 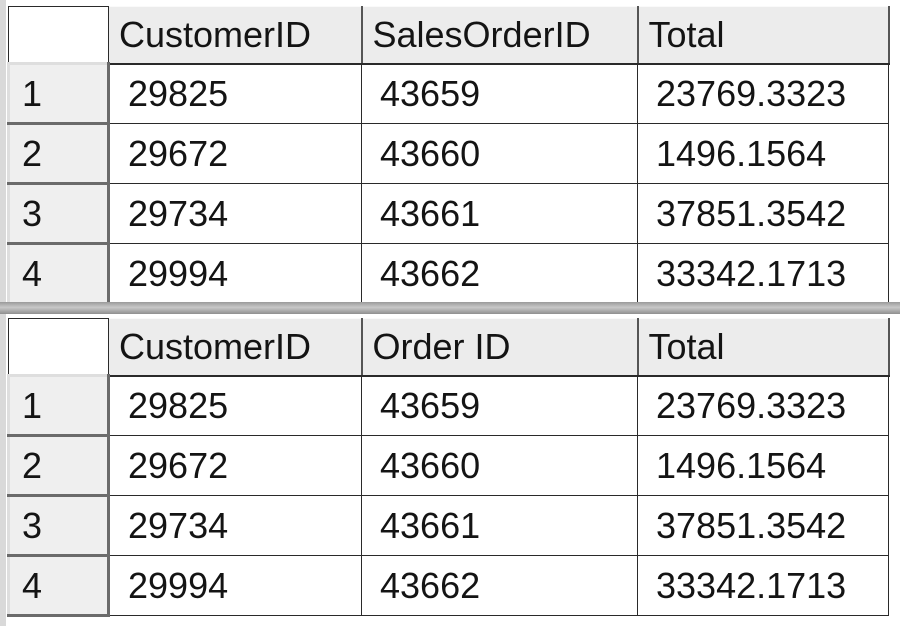 I want to click on cell-order-id: 43662, so click(x=499, y=585).